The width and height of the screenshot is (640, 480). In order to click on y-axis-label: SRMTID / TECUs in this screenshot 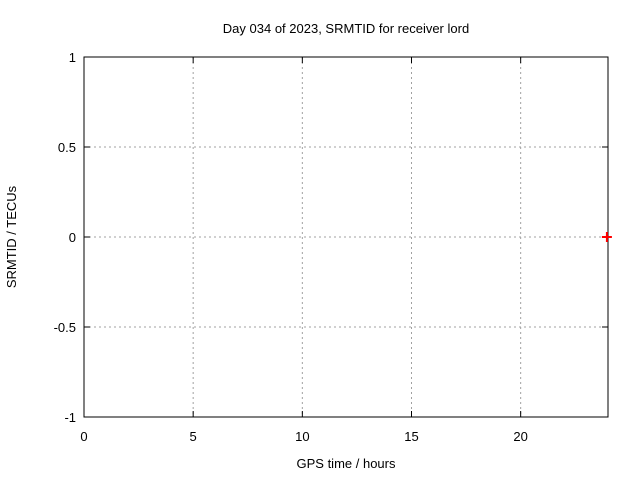, I will do `click(11, 236)`.